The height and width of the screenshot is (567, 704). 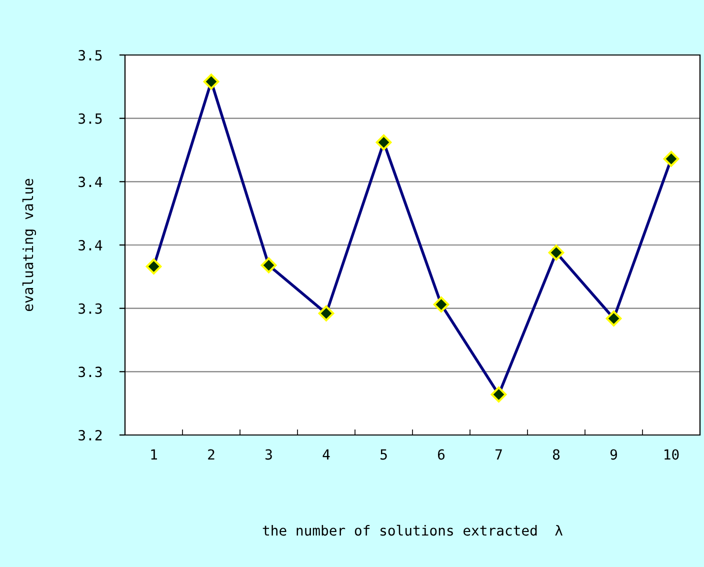 I want to click on x-tick-label: 10, so click(x=671, y=454).